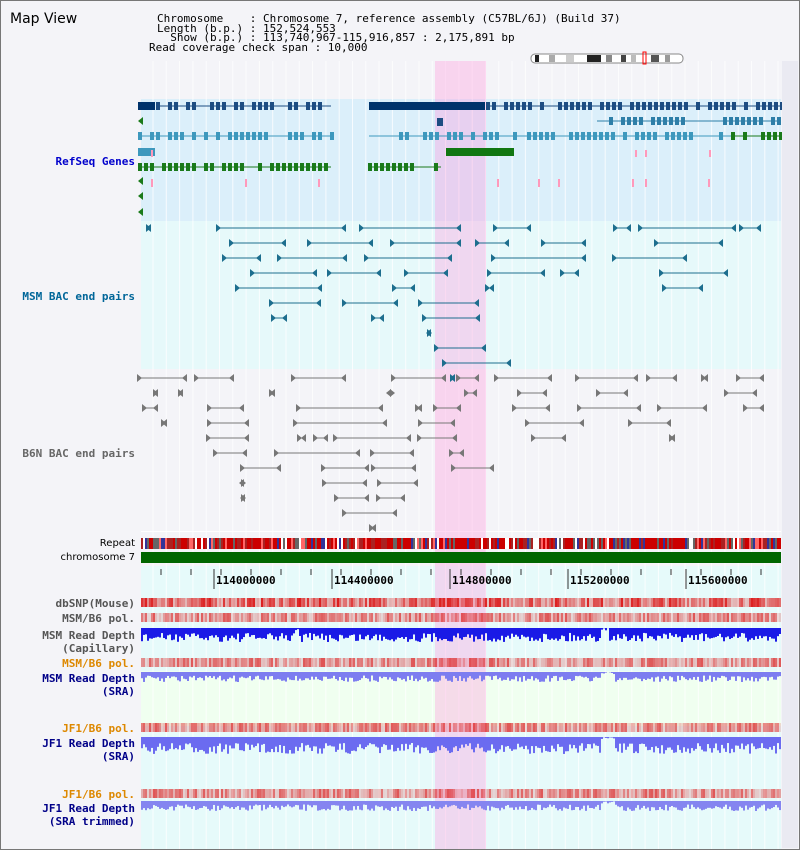 This screenshot has height=850, width=800. What do you see at coordinates (98, 648) in the screenshot?
I see `track-label-msm-depth-cap-sub: (Capillary)` at bounding box center [98, 648].